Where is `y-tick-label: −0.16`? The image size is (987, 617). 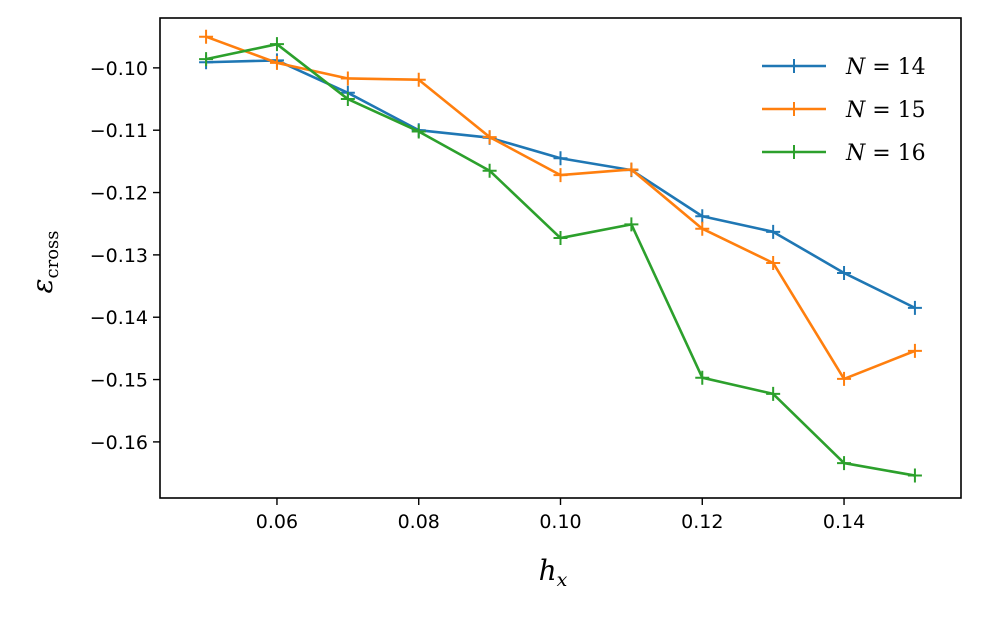
y-tick-label: −0.16 is located at coordinates (119, 443).